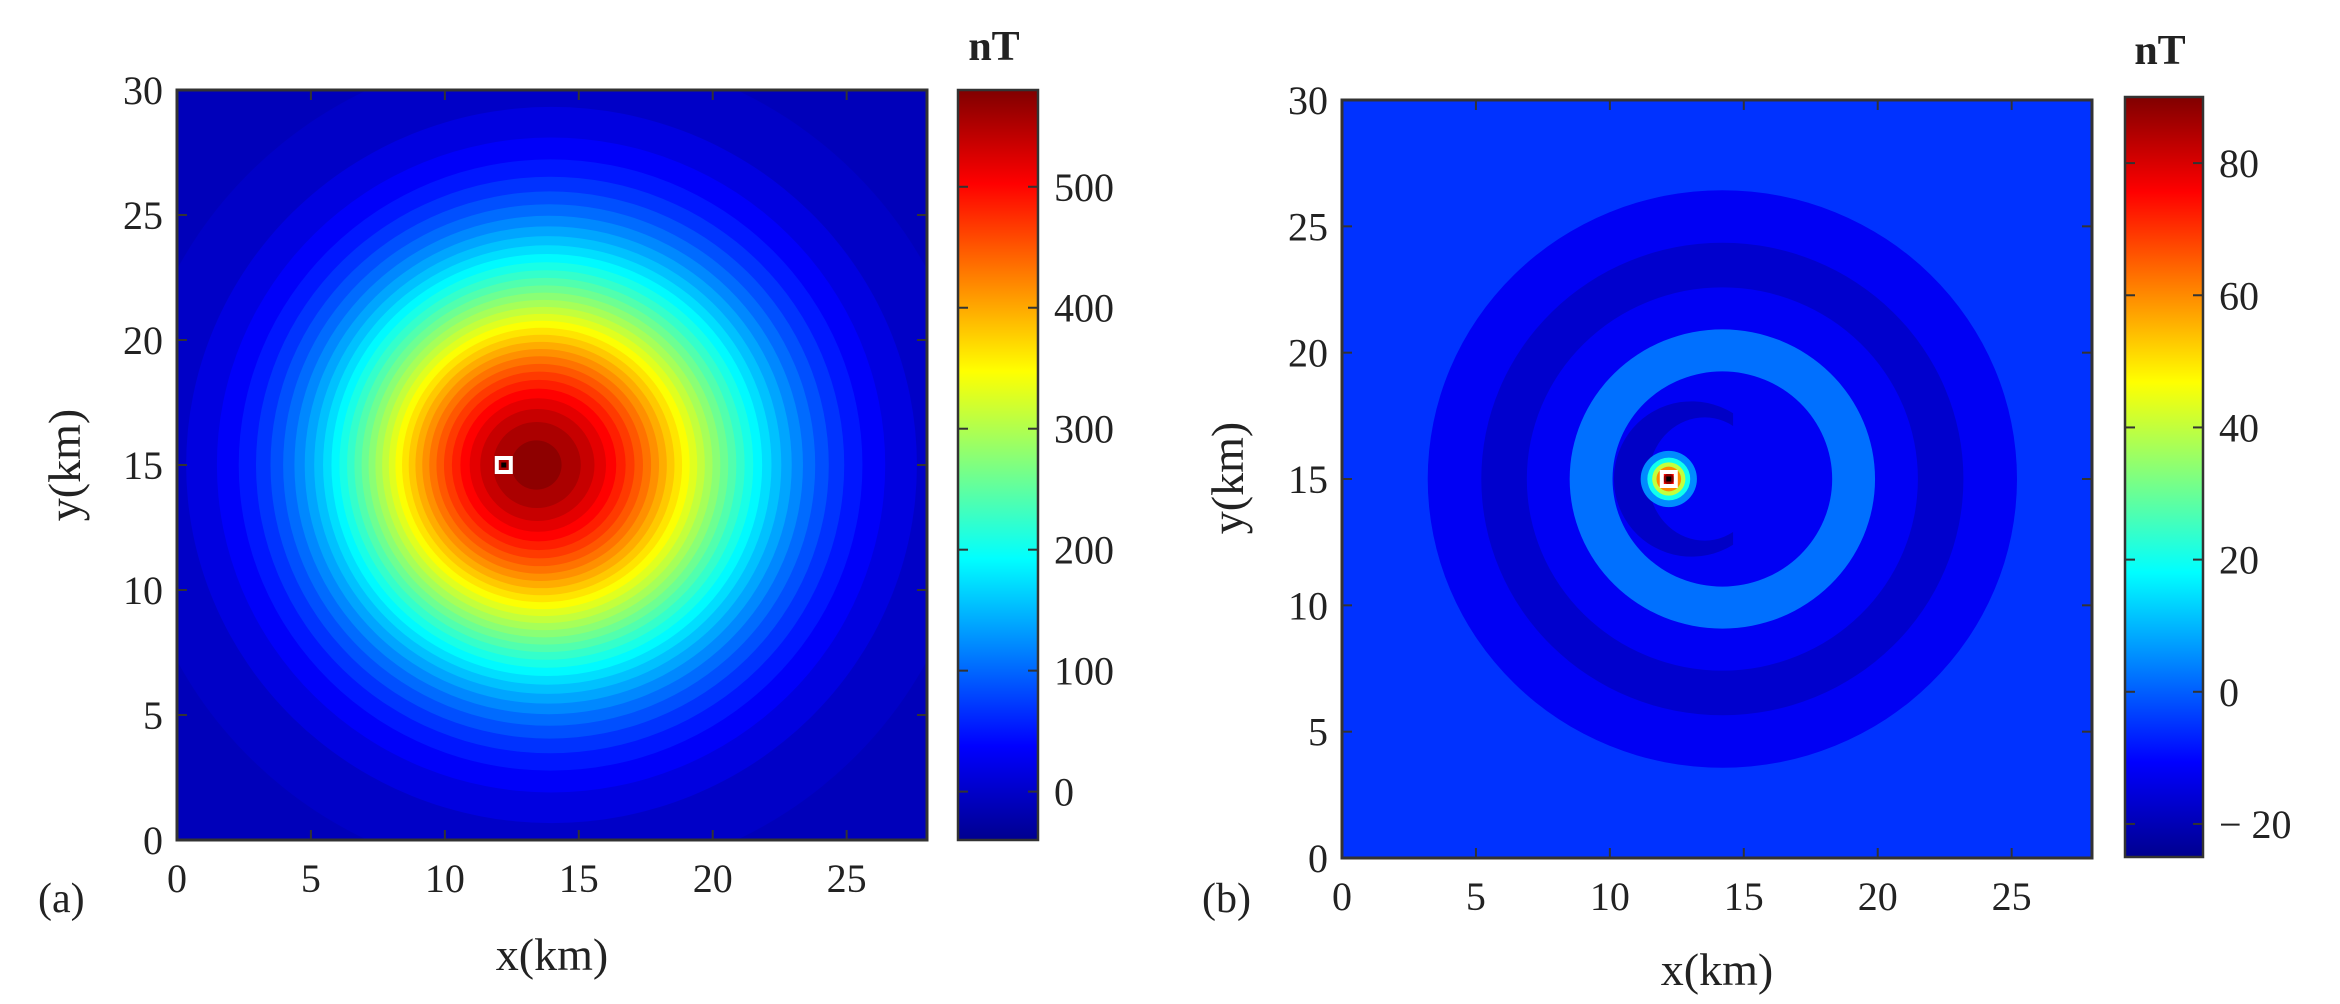 The height and width of the screenshot is (1004, 2340). What do you see at coordinates (998, 465) in the screenshot?
I see `colorbar-a` at bounding box center [998, 465].